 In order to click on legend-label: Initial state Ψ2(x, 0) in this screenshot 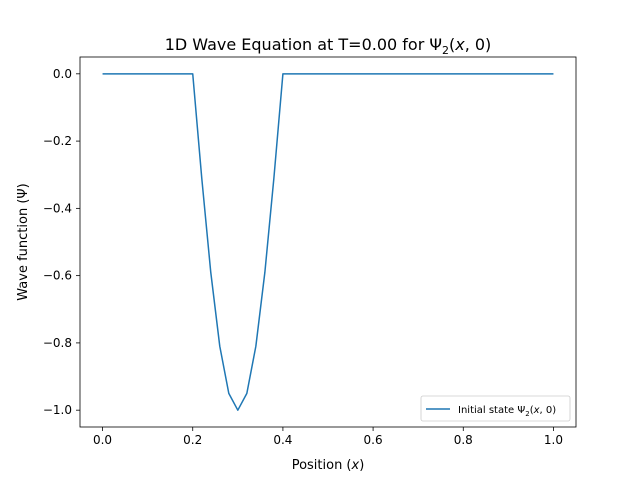, I will do `click(507, 411)`.